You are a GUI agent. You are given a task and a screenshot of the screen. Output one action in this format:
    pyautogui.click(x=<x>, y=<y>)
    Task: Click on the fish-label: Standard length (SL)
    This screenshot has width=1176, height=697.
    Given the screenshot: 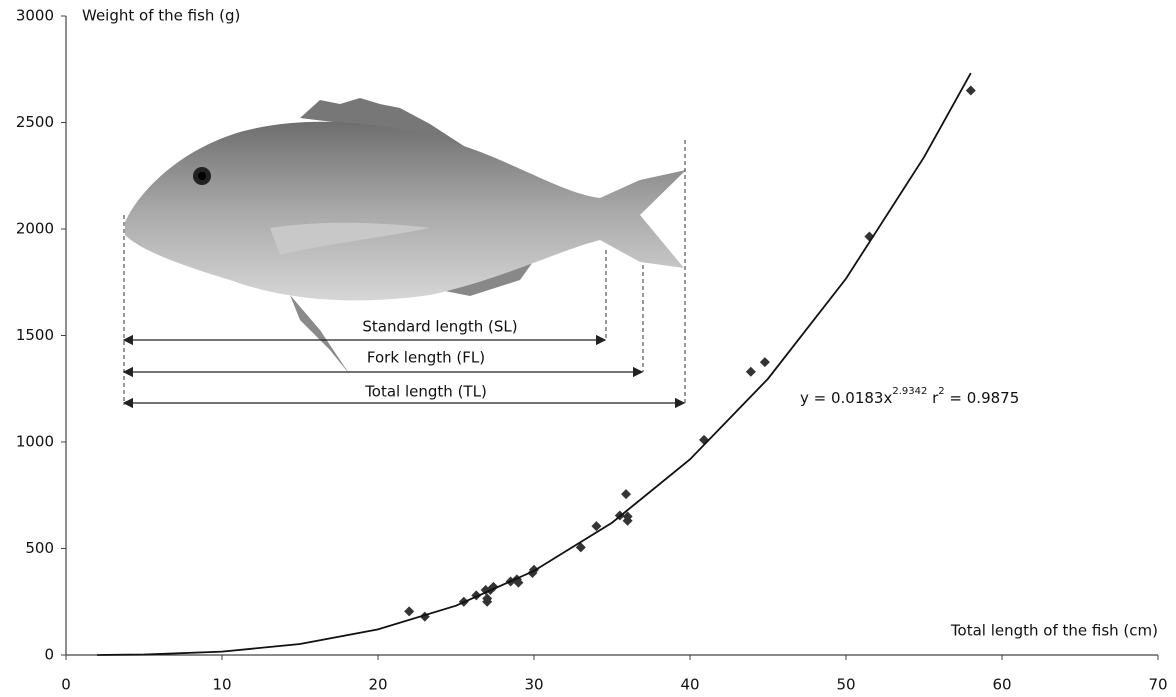 What is the action you would take?
    pyautogui.click(x=439, y=327)
    